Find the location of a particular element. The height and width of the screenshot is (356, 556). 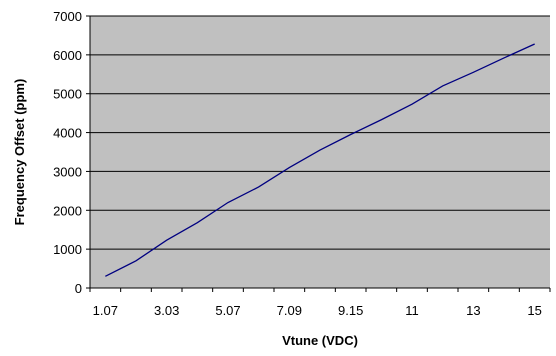

x-tick-label: 7.09 is located at coordinates (289, 310).